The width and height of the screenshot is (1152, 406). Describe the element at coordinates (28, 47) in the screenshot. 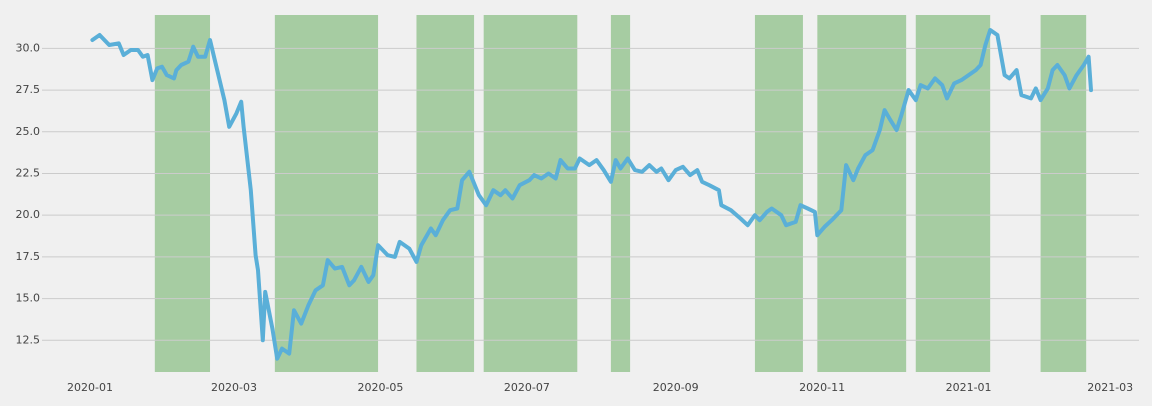

I see `y-tick-label: 30.0` at that location.